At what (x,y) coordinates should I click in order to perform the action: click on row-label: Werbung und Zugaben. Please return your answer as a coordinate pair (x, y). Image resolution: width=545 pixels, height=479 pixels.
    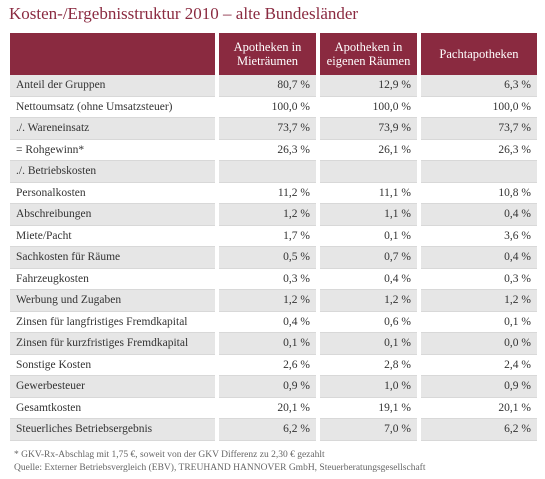
    Looking at the image, I should click on (112, 301).